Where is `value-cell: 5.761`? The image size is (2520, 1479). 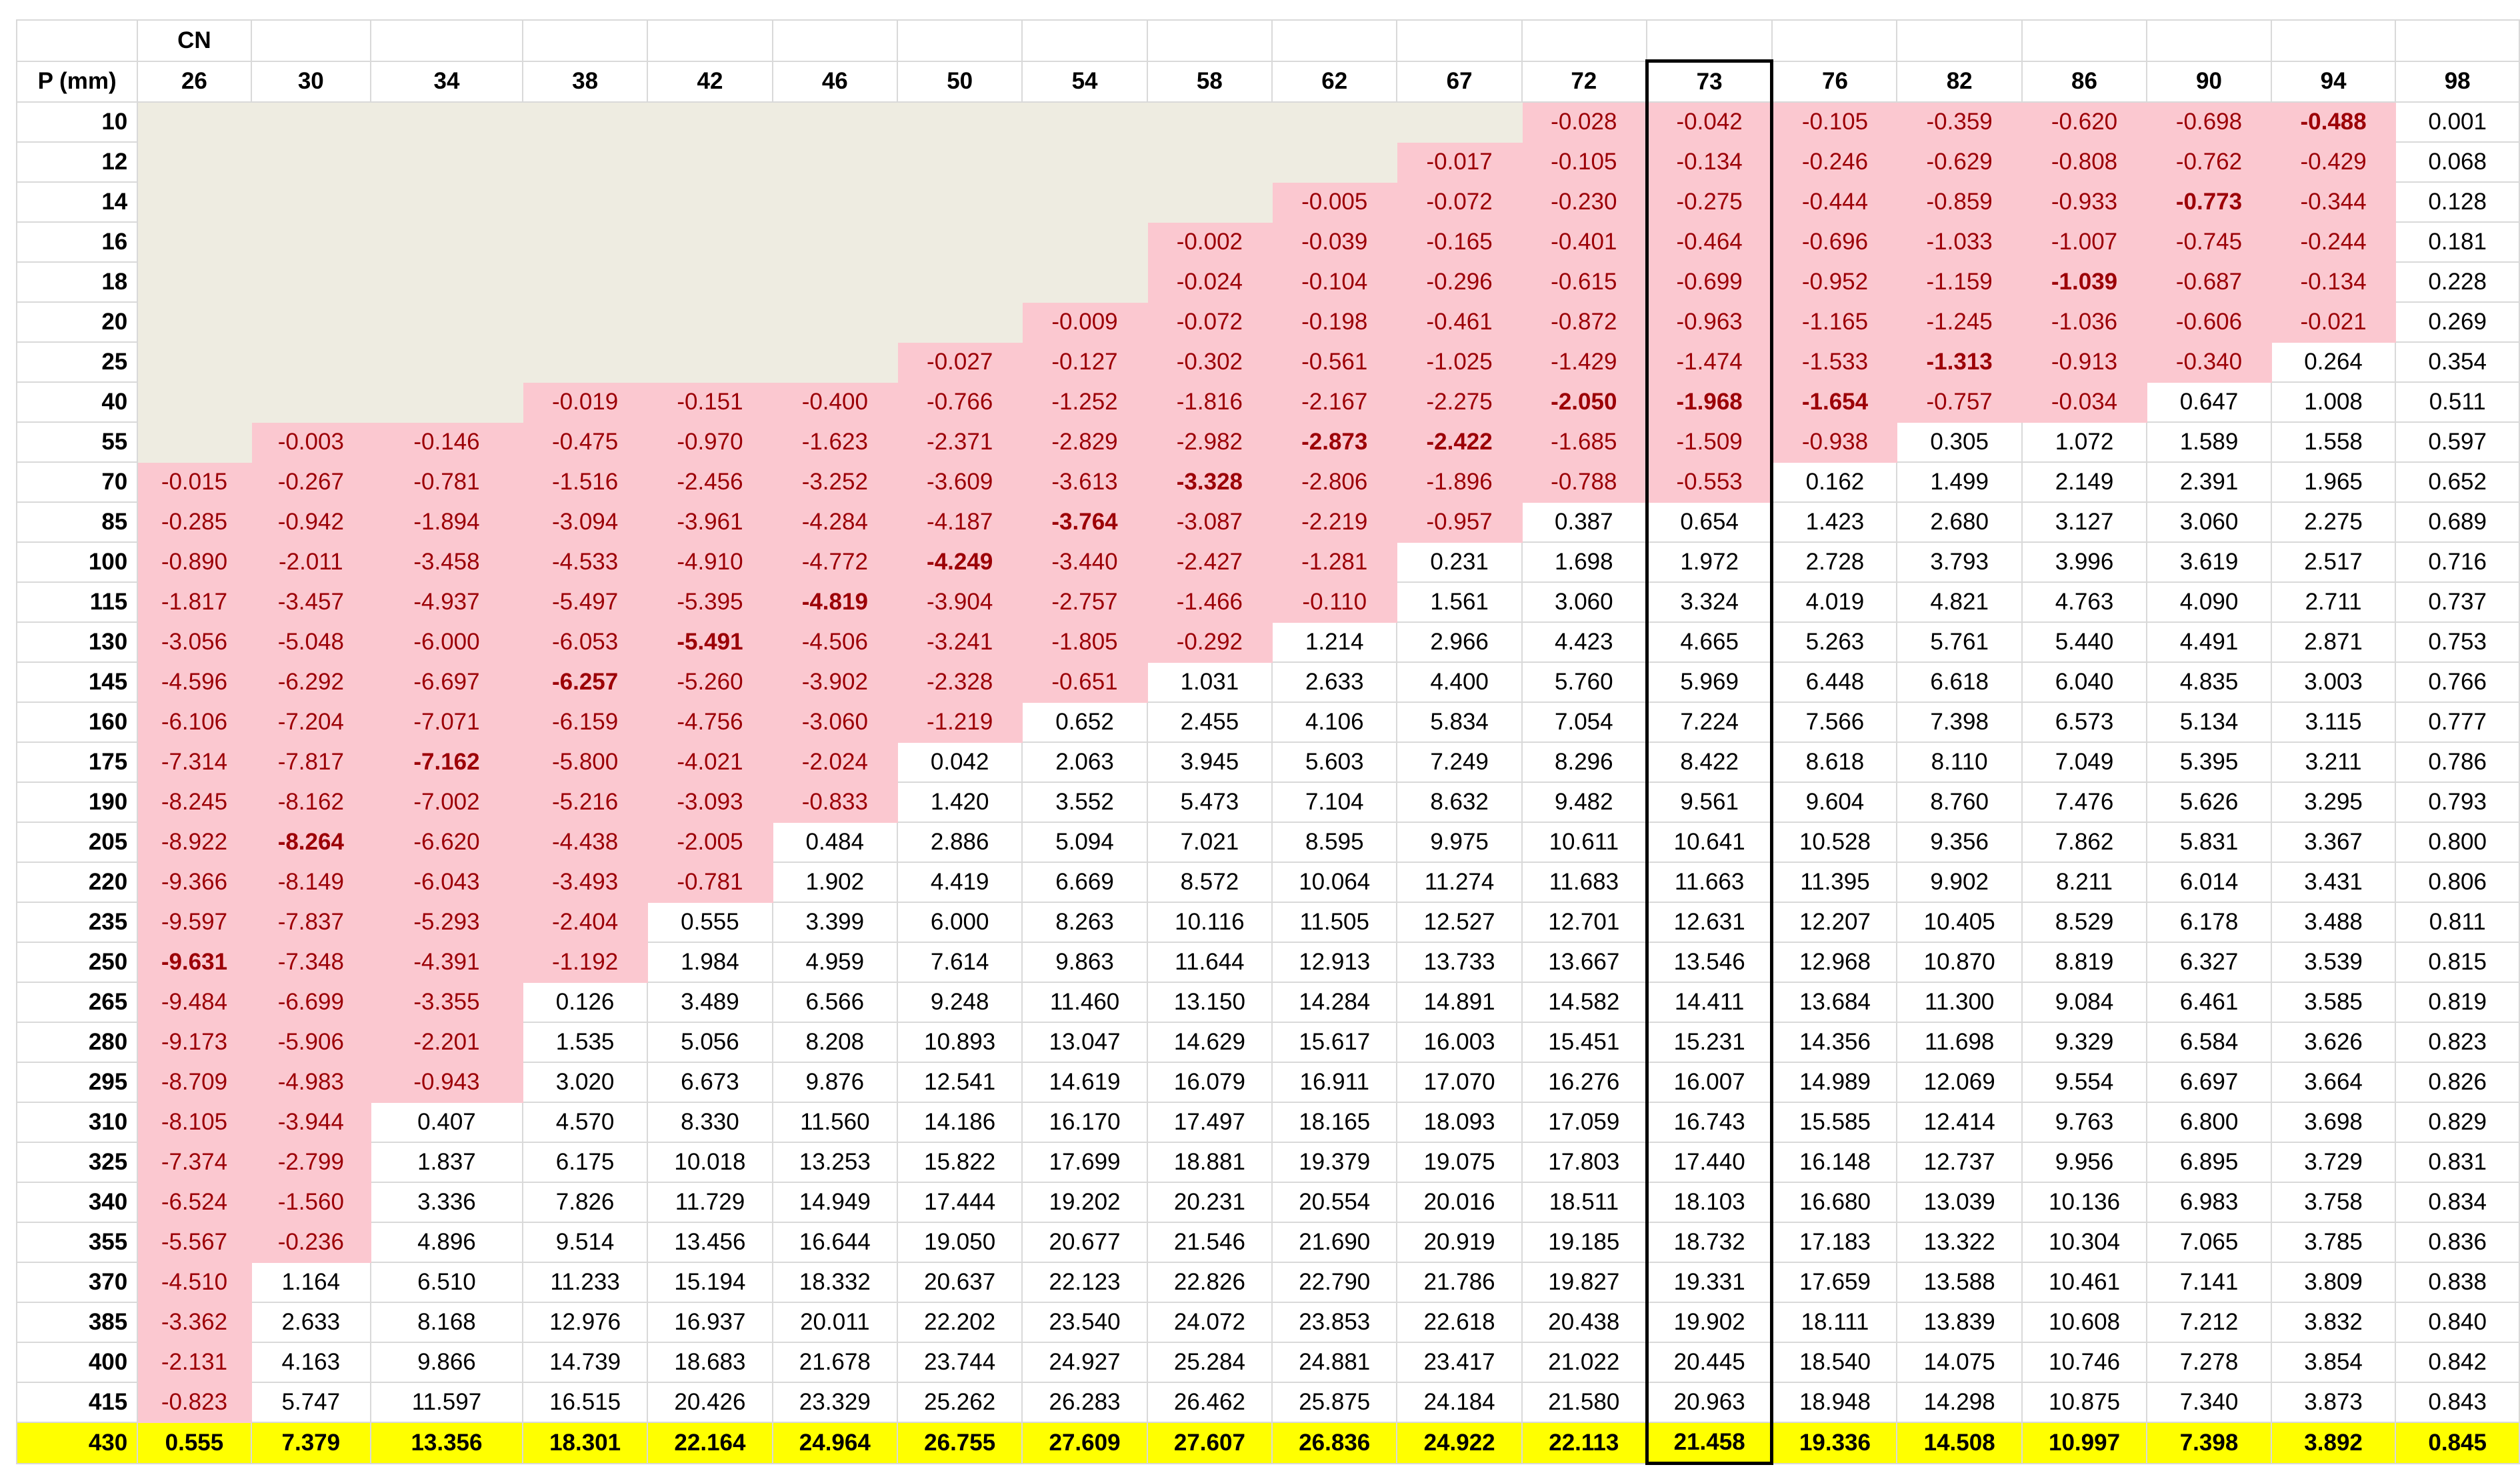 value-cell: 5.761 is located at coordinates (1959, 642).